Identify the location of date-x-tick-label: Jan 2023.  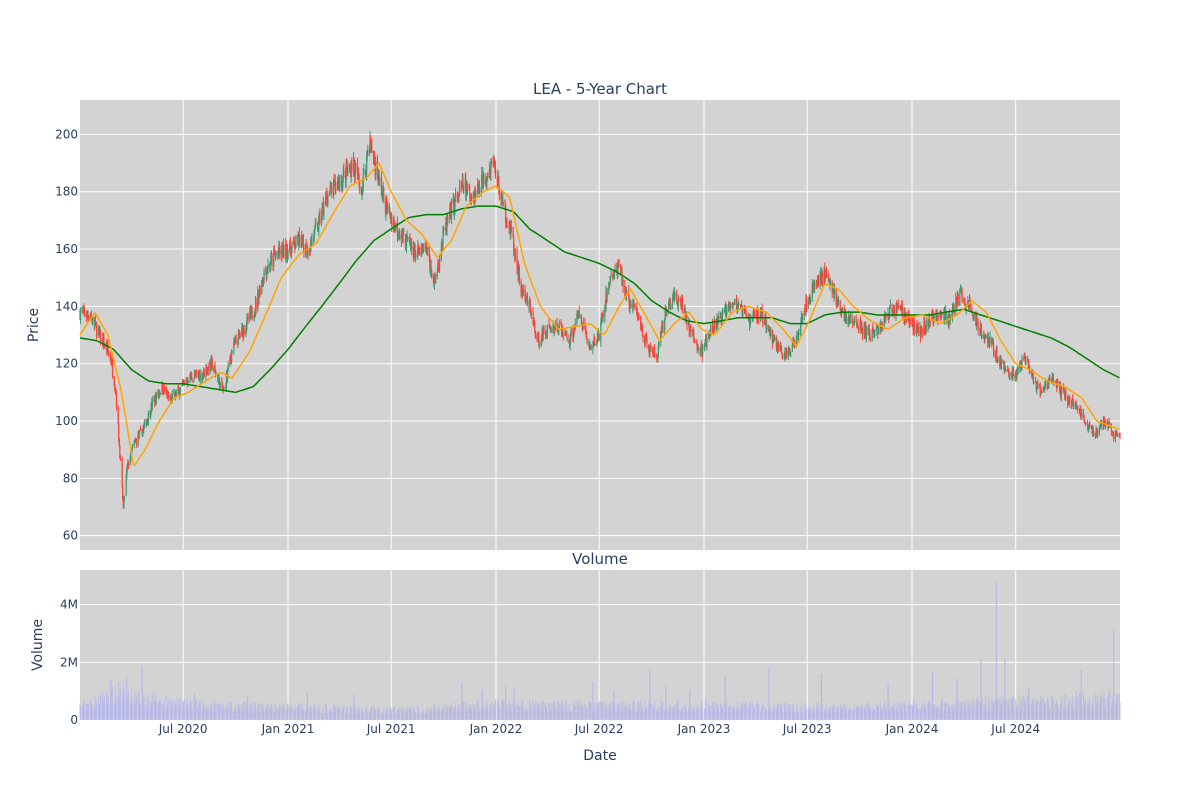
(704, 729).